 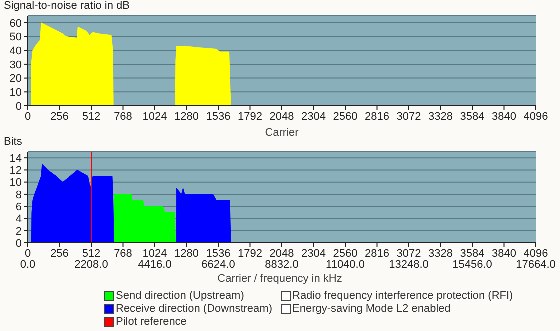 What do you see at coordinates (67, 6) in the screenshot?
I see `y-axis-title: Signal-to-noise ratio in dB` at bounding box center [67, 6].